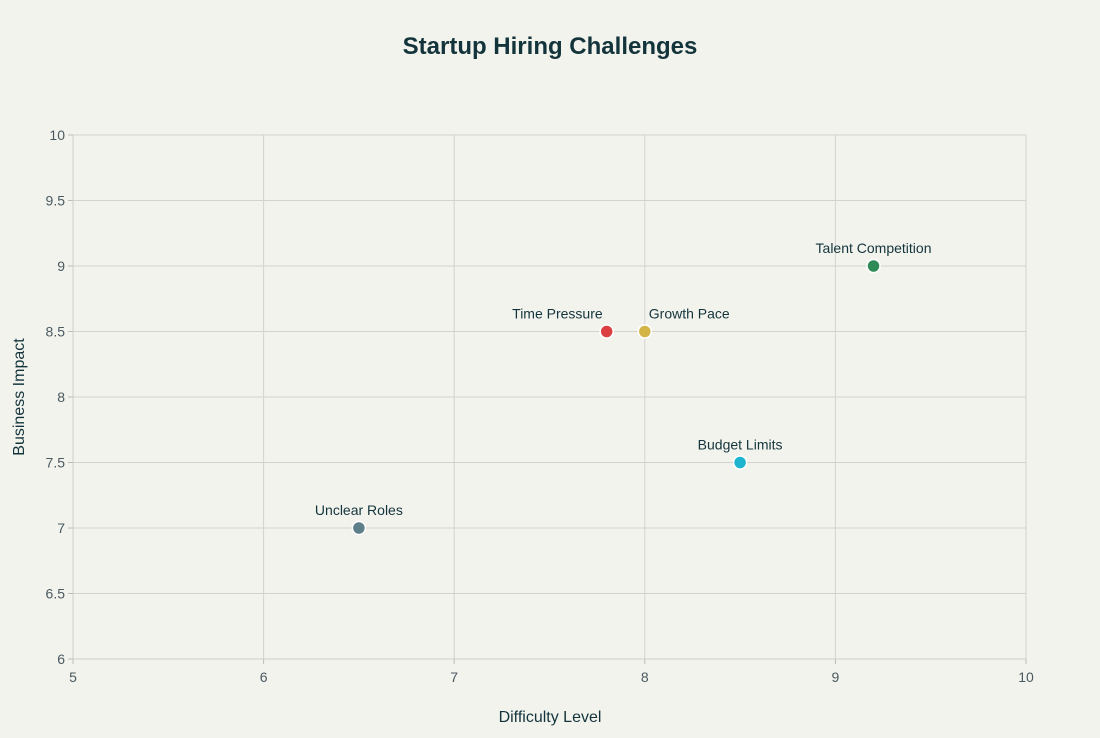  What do you see at coordinates (61, 266) in the screenshot?
I see `y-tick-label: 9` at bounding box center [61, 266].